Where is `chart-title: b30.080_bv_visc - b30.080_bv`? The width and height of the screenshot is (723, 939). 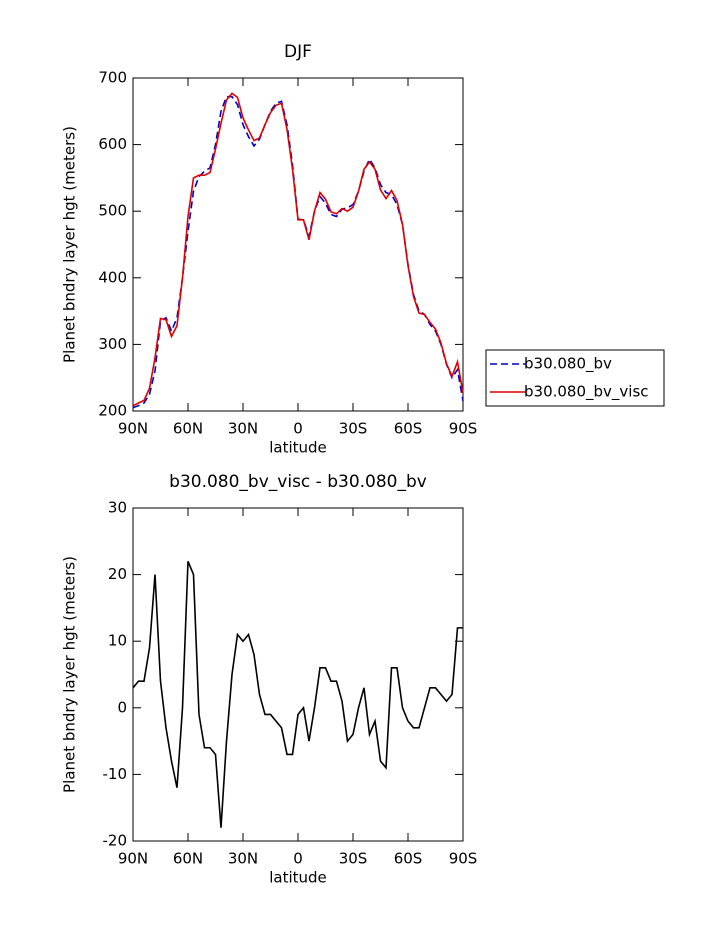
chart-title: b30.080_bv_visc - b30.080_bv is located at coordinates (298, 482).